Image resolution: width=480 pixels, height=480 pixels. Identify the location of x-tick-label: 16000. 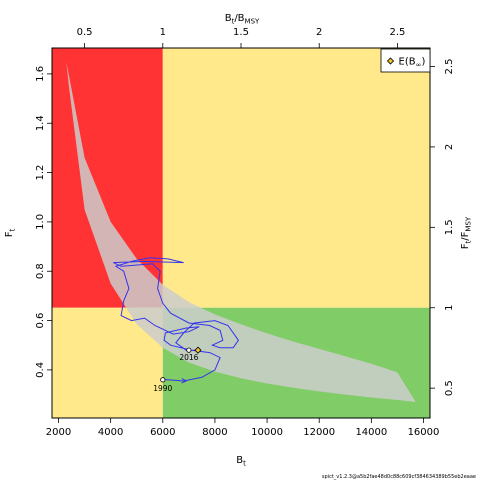
(424, 432).